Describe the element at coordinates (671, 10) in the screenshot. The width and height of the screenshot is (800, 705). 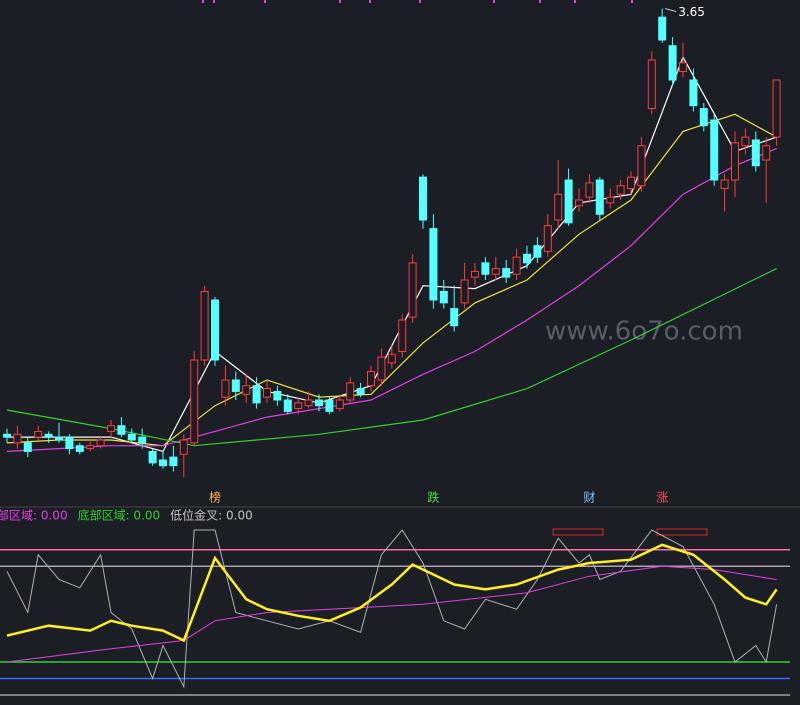
I see `high-pointer` at that location.